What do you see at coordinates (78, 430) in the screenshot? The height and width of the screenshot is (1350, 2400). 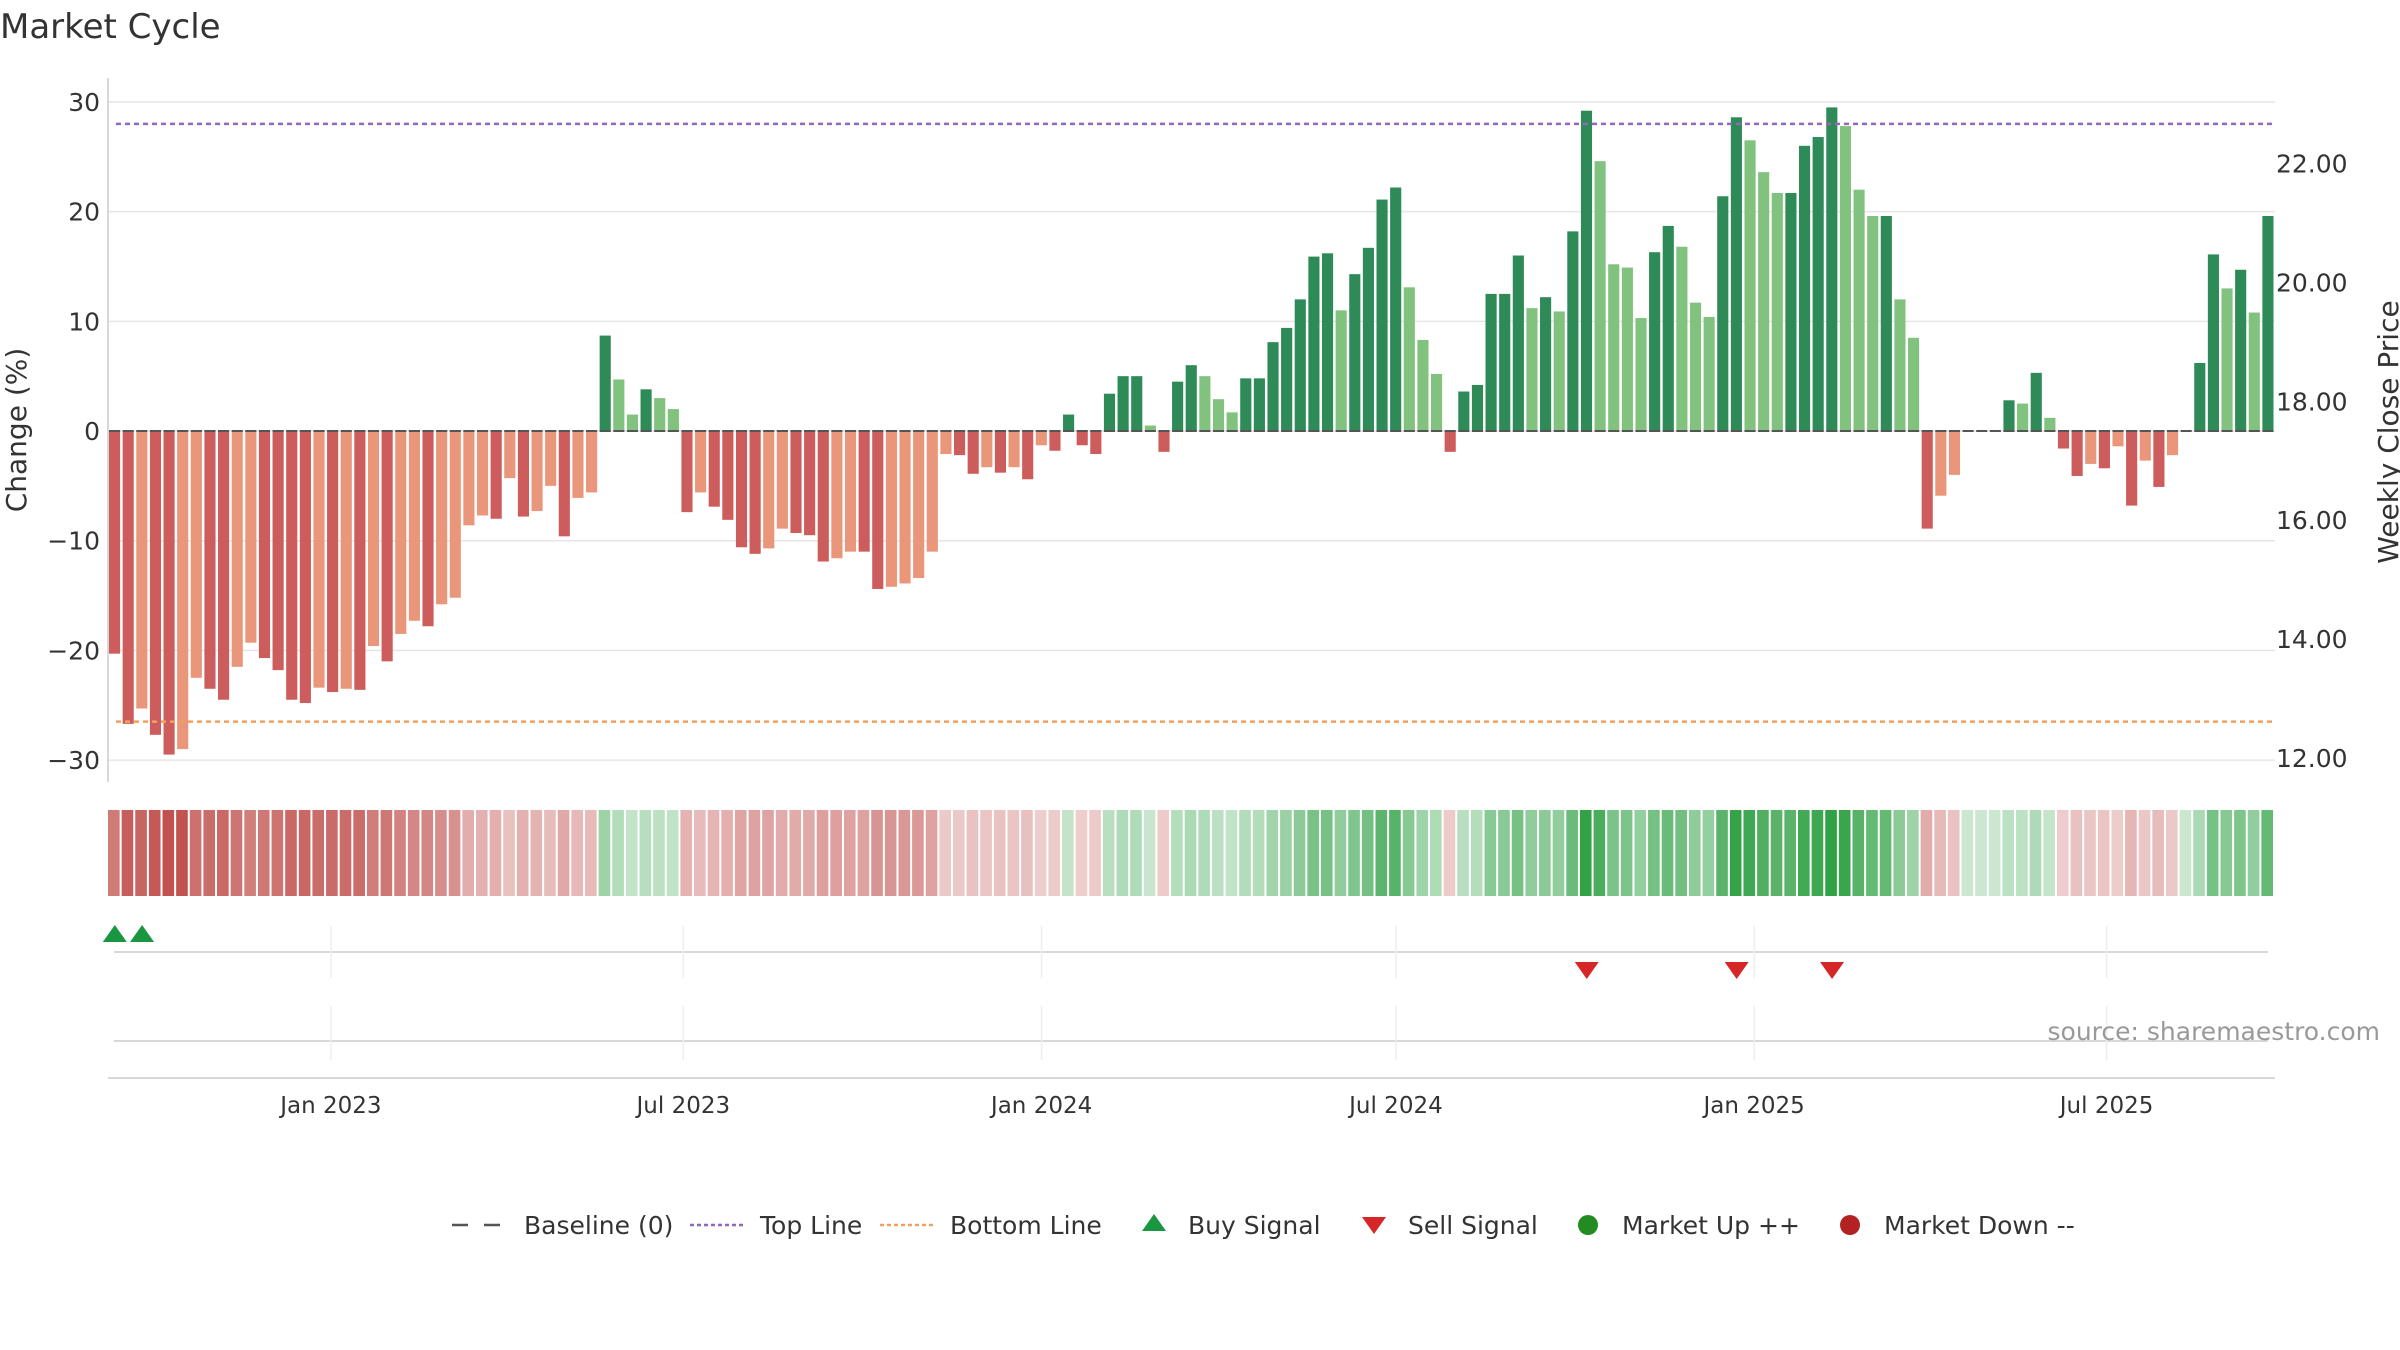 I see `y-axis-left: 30 20 10 0 −10 −20 −30` at bounding box center [78, 430].